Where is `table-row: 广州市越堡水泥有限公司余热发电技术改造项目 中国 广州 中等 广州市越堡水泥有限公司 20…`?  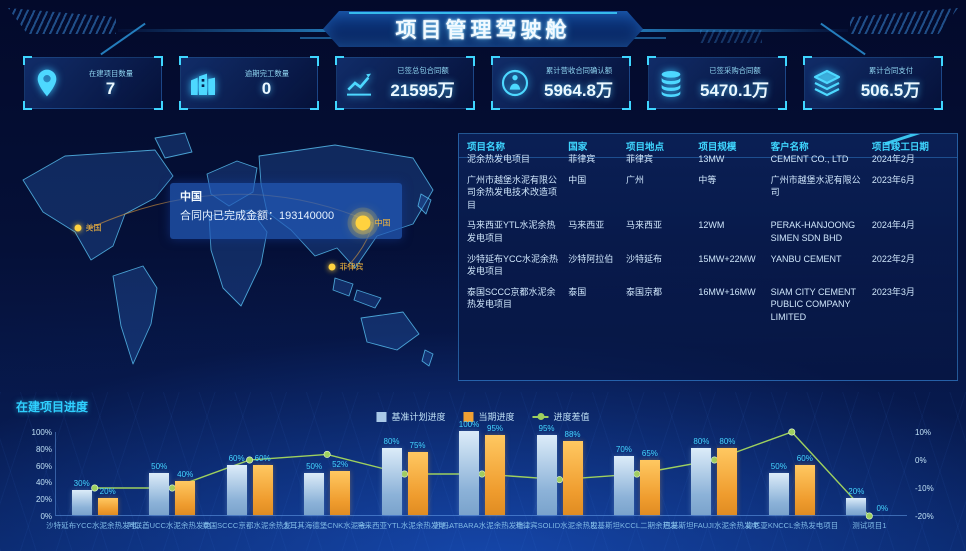
table-row: 广州市越堡水泥有限公司余热发电技术改造项目 中国 广州 中等 广州市越堡水泥有限公司 20… is located at coordinates (708, 193).